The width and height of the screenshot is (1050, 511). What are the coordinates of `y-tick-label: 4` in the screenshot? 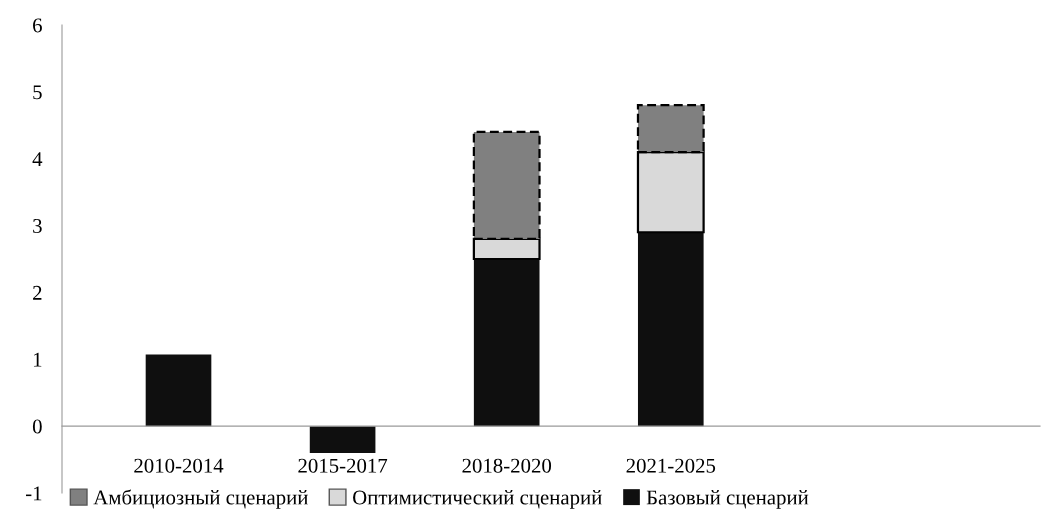 It's located at (37, 159).